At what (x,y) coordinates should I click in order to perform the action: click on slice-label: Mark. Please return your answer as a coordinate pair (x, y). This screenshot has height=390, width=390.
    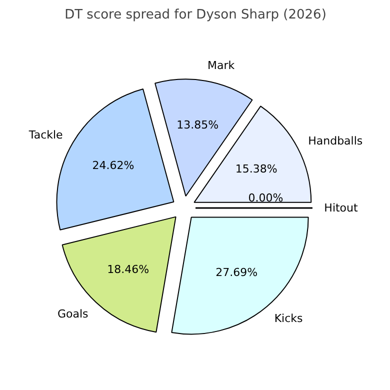
    Looking at the image, I should click on (221, 65).